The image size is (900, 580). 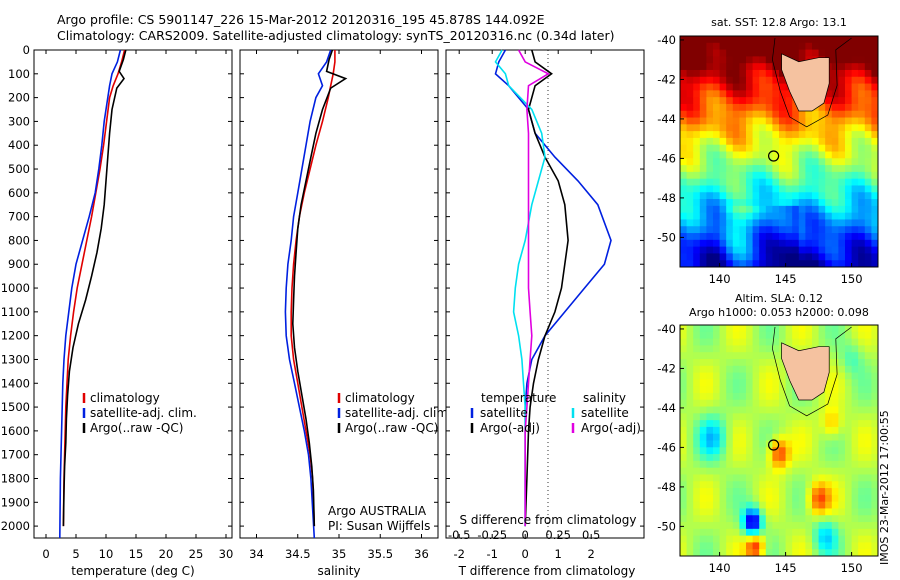 I want to click on x-tick-label: 35, so click(x=339, y=554).